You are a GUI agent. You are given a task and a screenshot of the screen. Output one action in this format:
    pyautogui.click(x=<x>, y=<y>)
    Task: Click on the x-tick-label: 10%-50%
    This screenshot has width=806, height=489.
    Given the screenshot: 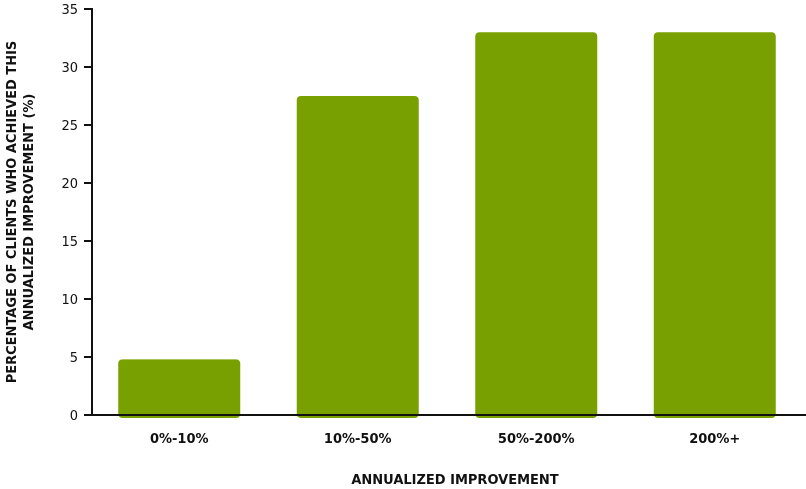 What is the action you would take?
    pyautogui.click(x=358, y=439)
    